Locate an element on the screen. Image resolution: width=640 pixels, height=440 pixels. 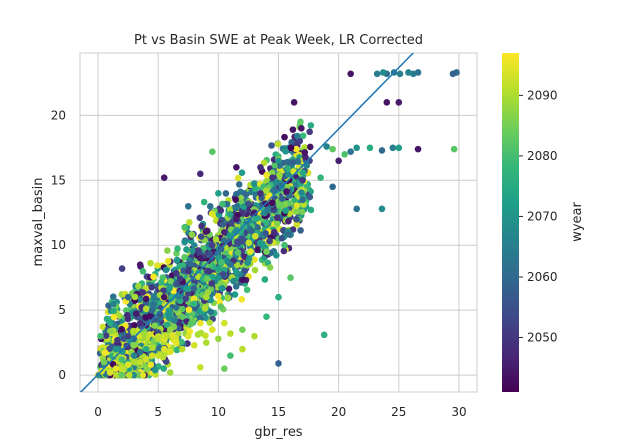
y-tick-label: 15 is located at coordinates (58, 180).